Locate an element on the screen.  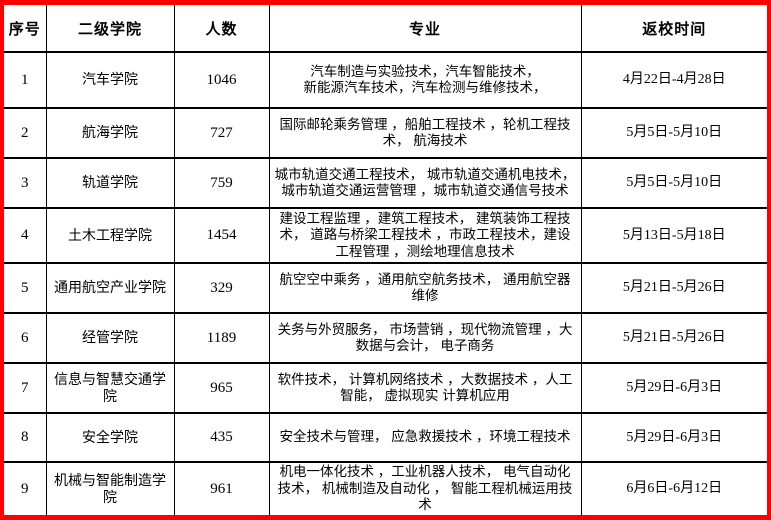
cell-majors: 航空空中乘务 ，通用航空航务技术， 通用航空器维修 is located at coordinates (425, 288).